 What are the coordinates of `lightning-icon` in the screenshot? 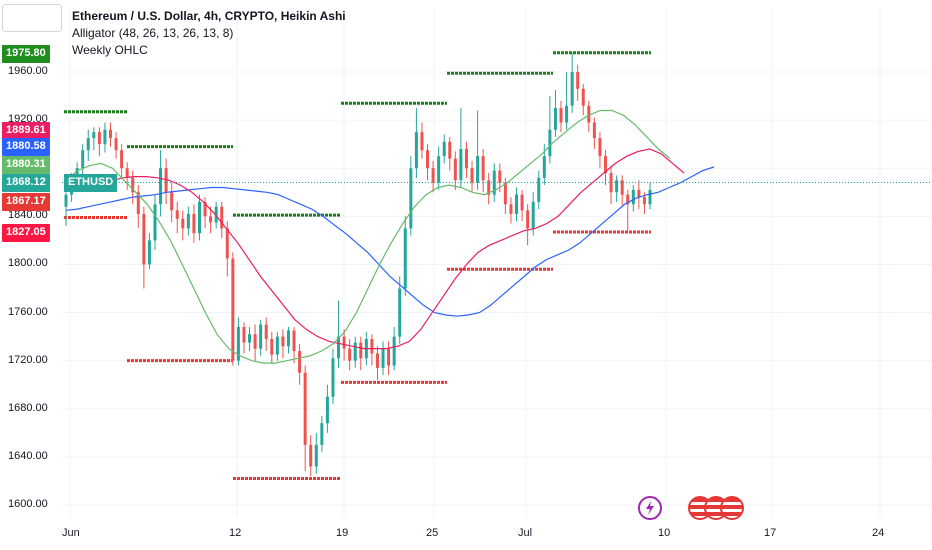 It's located at (650, 508).